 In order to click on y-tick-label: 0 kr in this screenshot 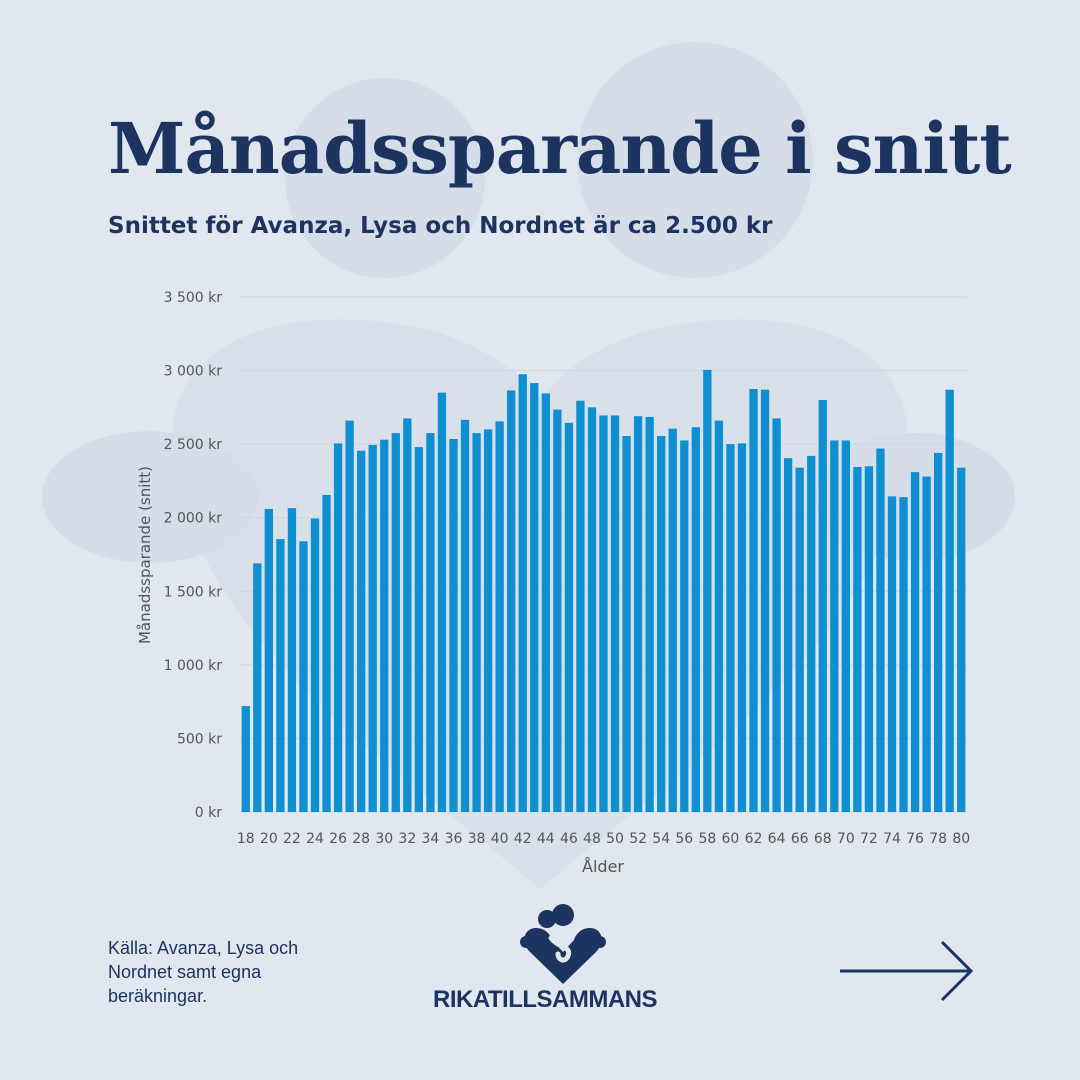, I will do `click(208, 813)`.